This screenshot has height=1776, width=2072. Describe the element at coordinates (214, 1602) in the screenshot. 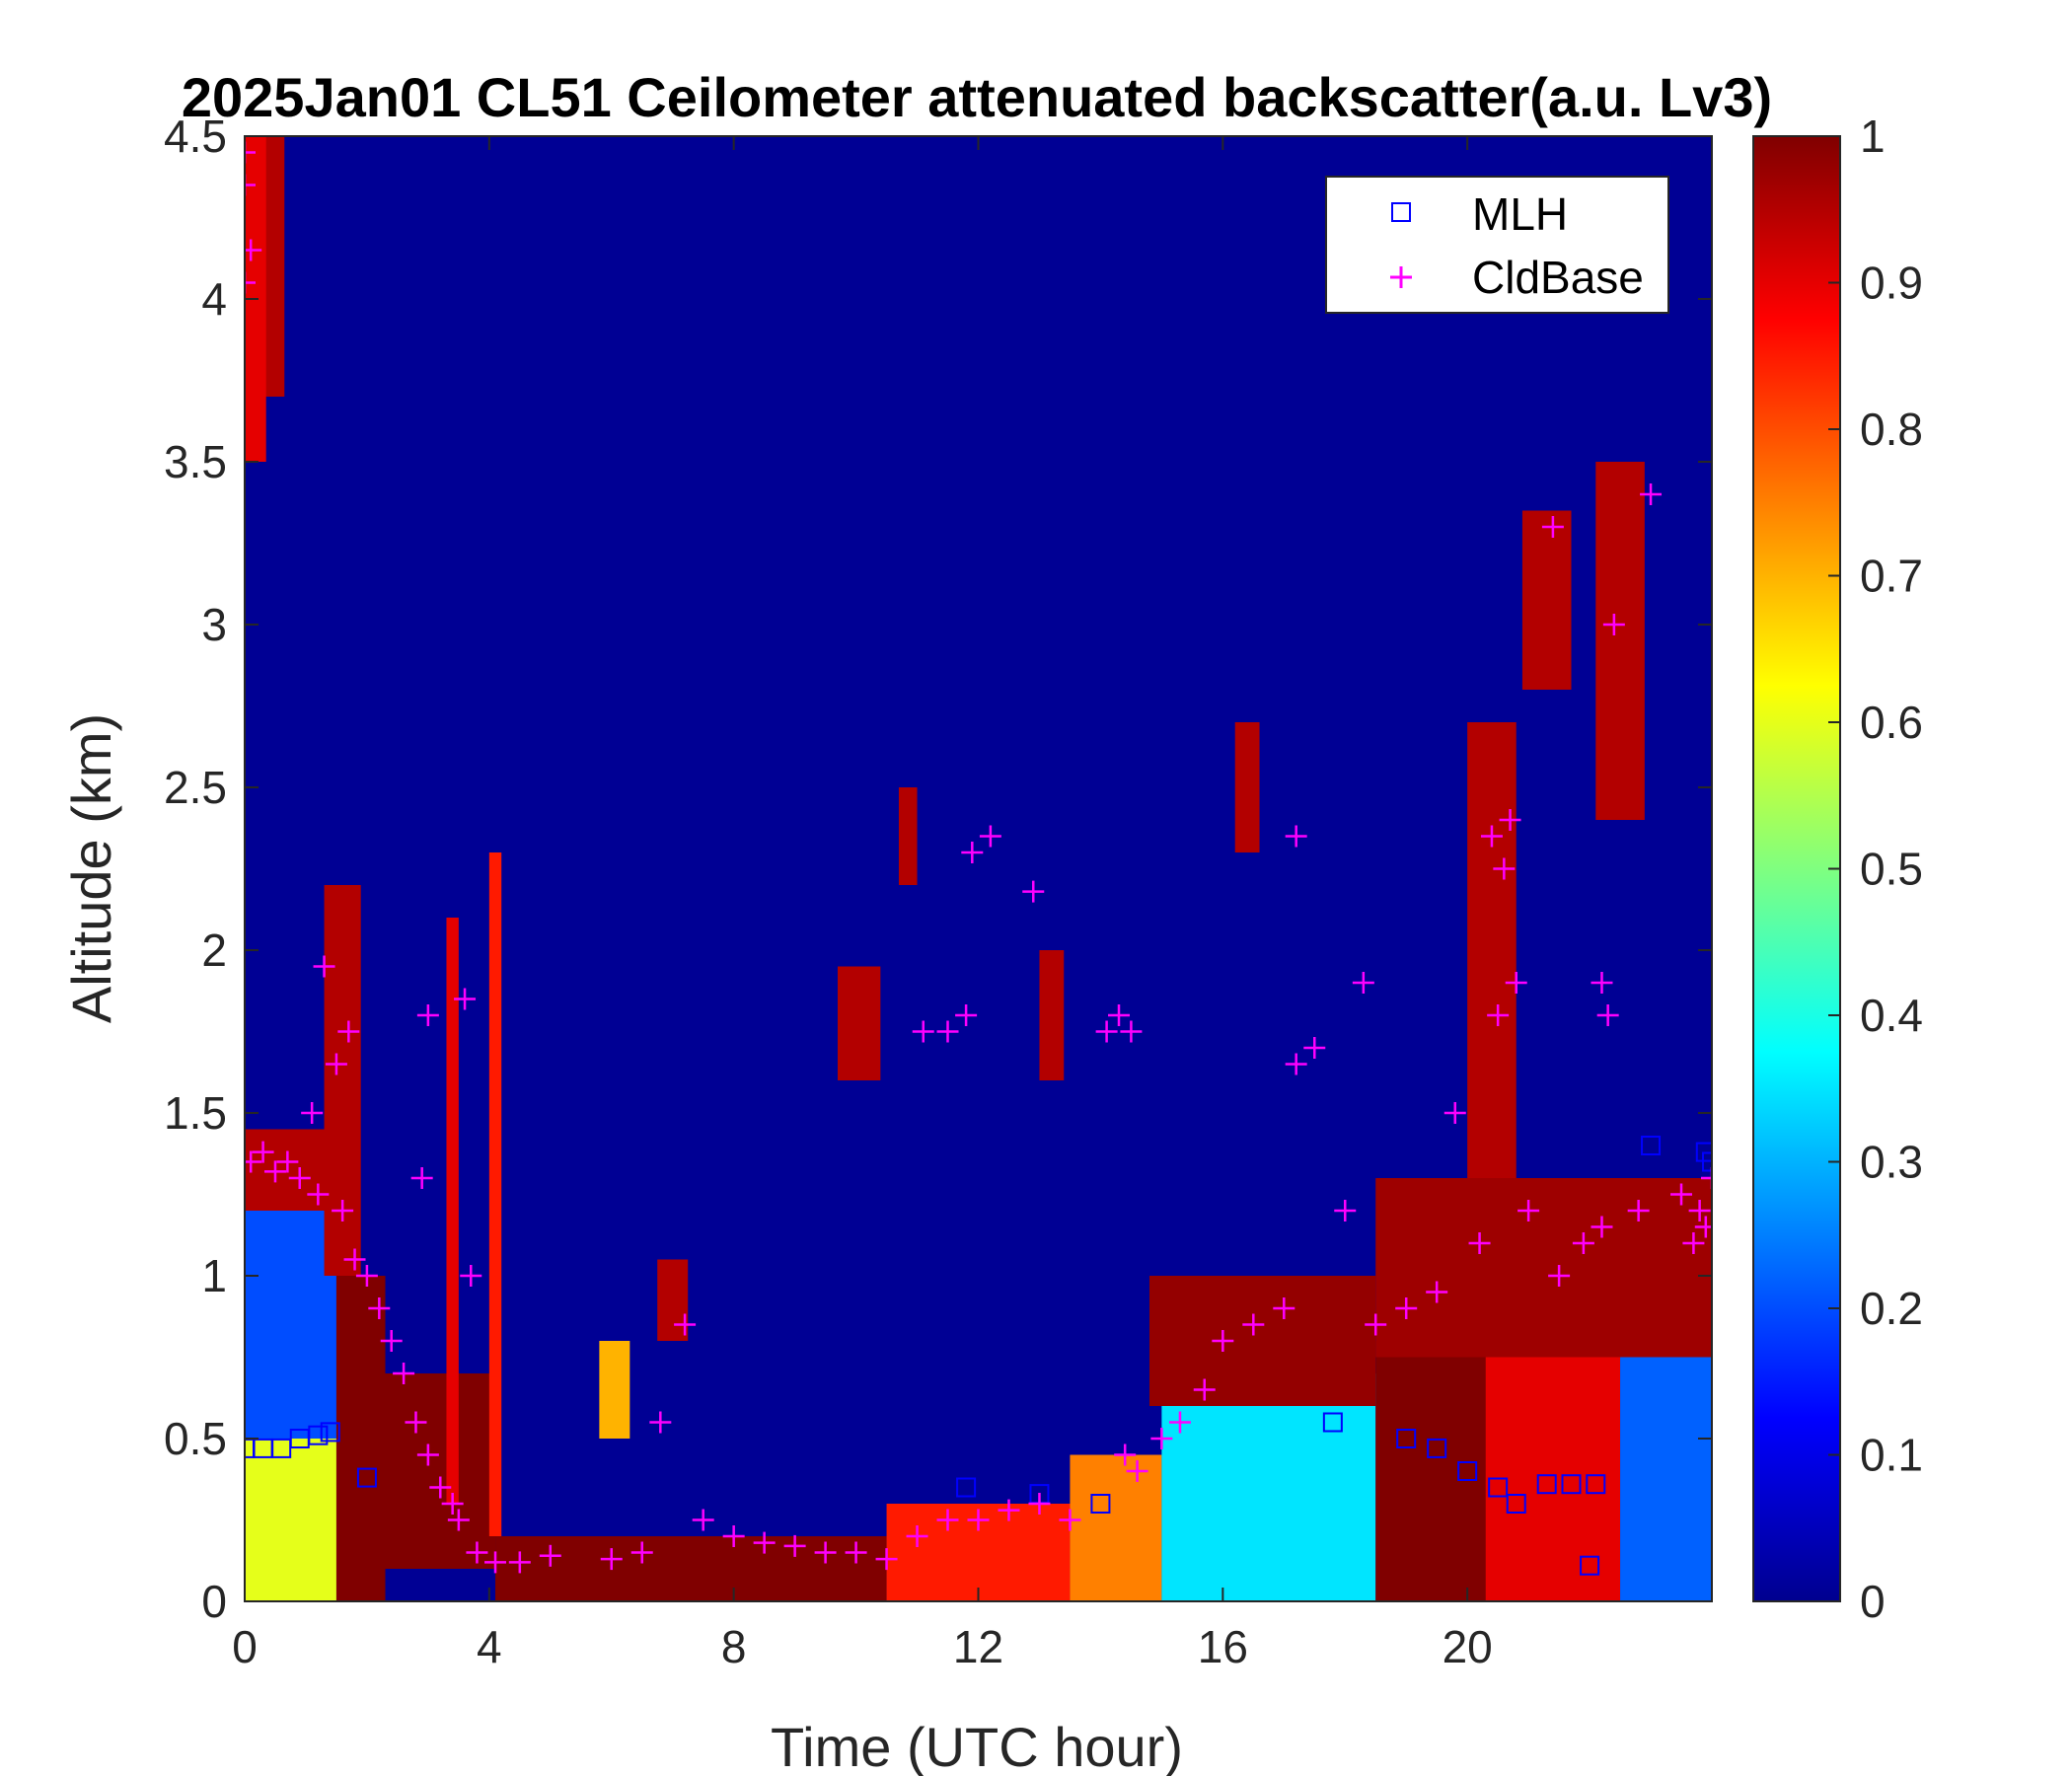

I see `y-tick-label: 0` at that location.